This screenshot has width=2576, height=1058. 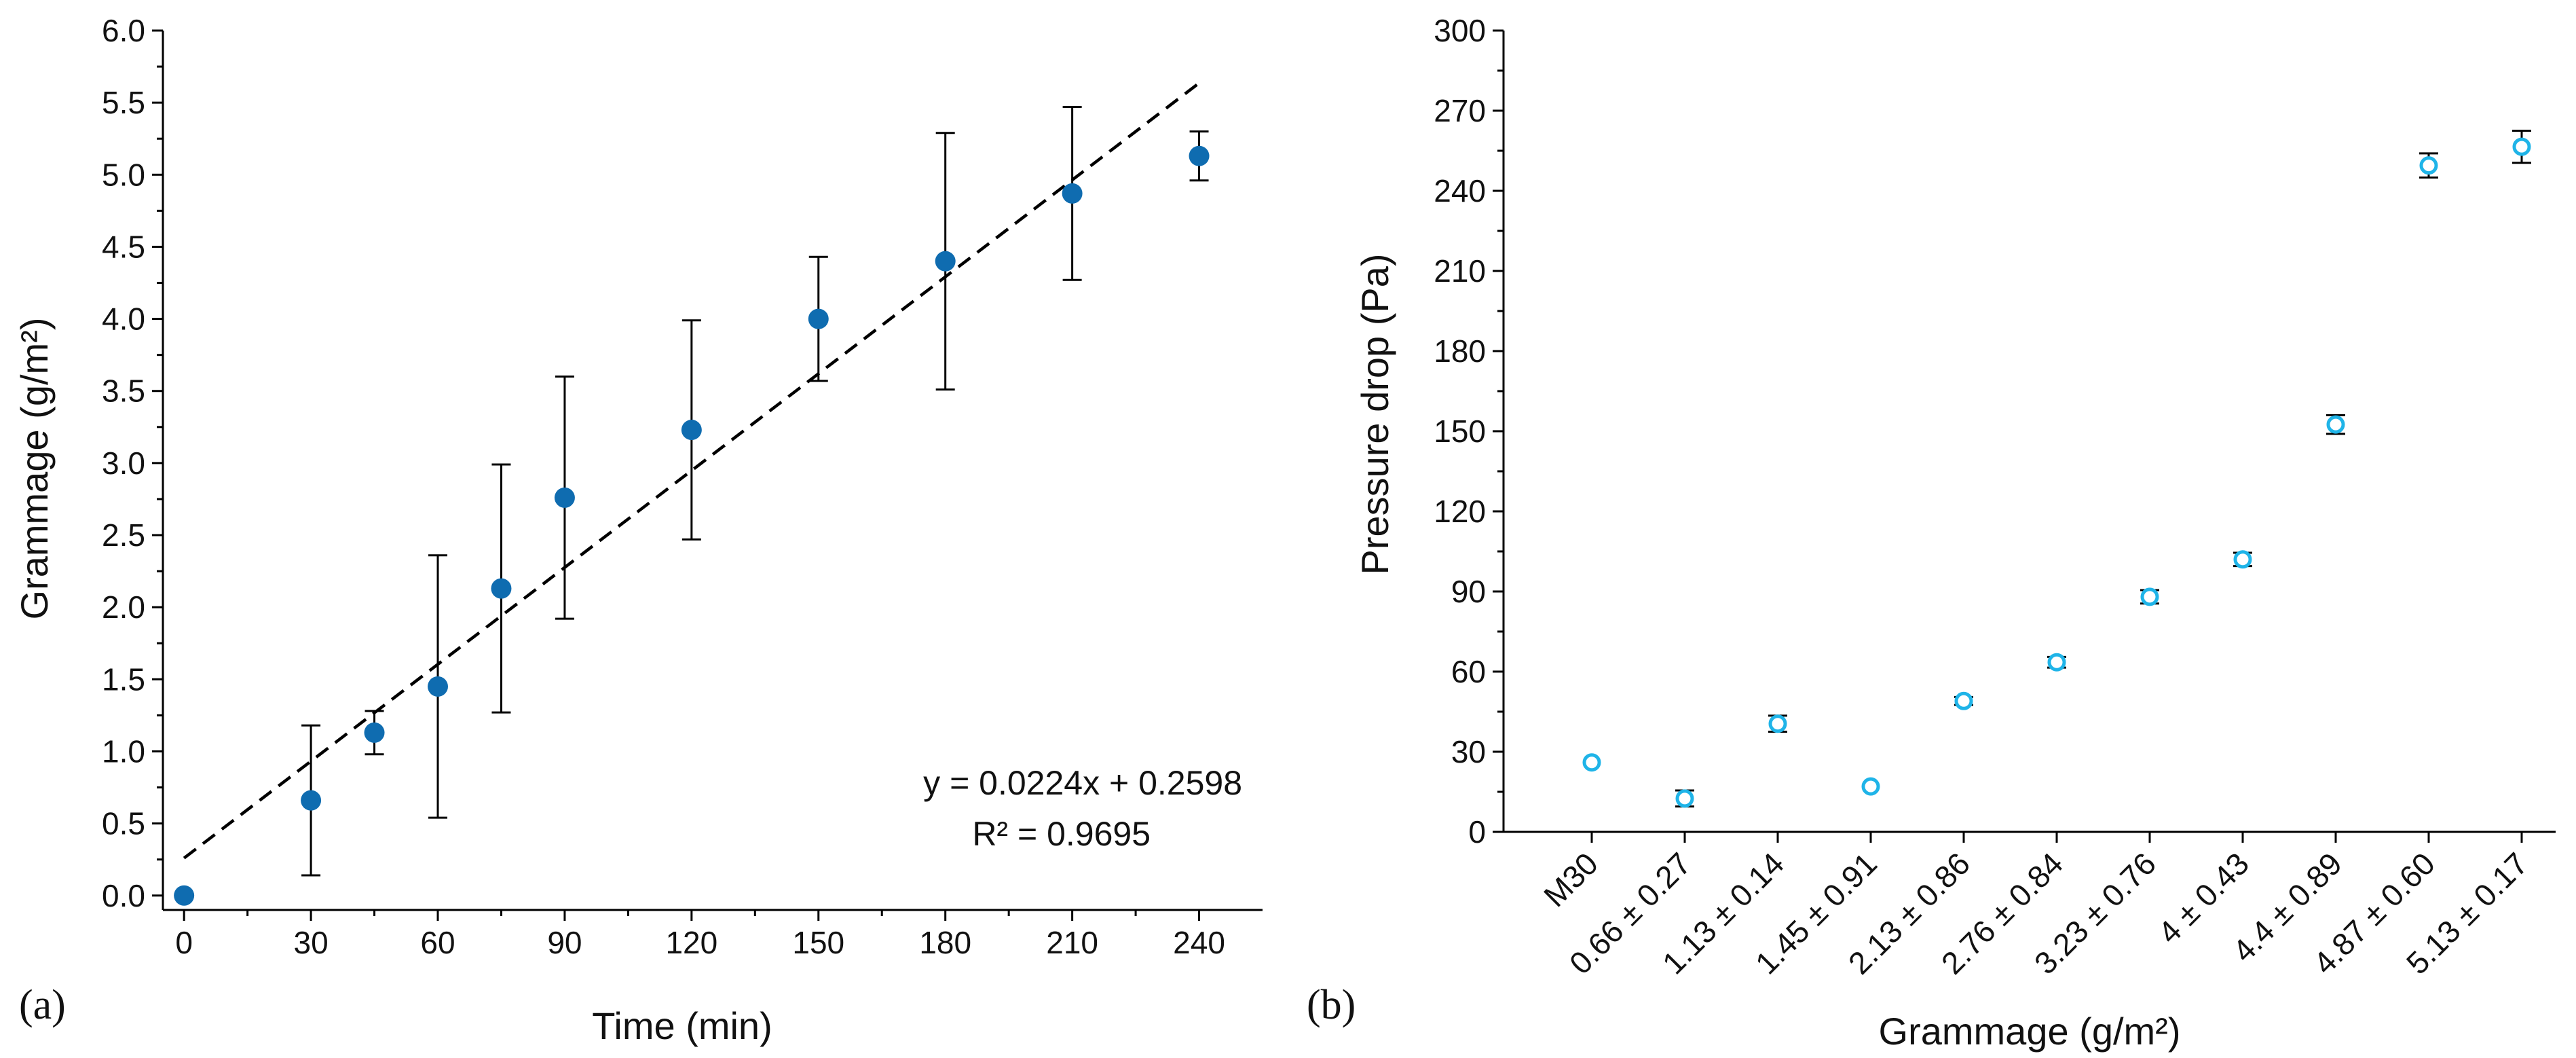 What do you see at coordinates (1477, 832) in the screenshot?
I see `panel-b-y-tick-label: 0` at bounding box center [1477, 832].